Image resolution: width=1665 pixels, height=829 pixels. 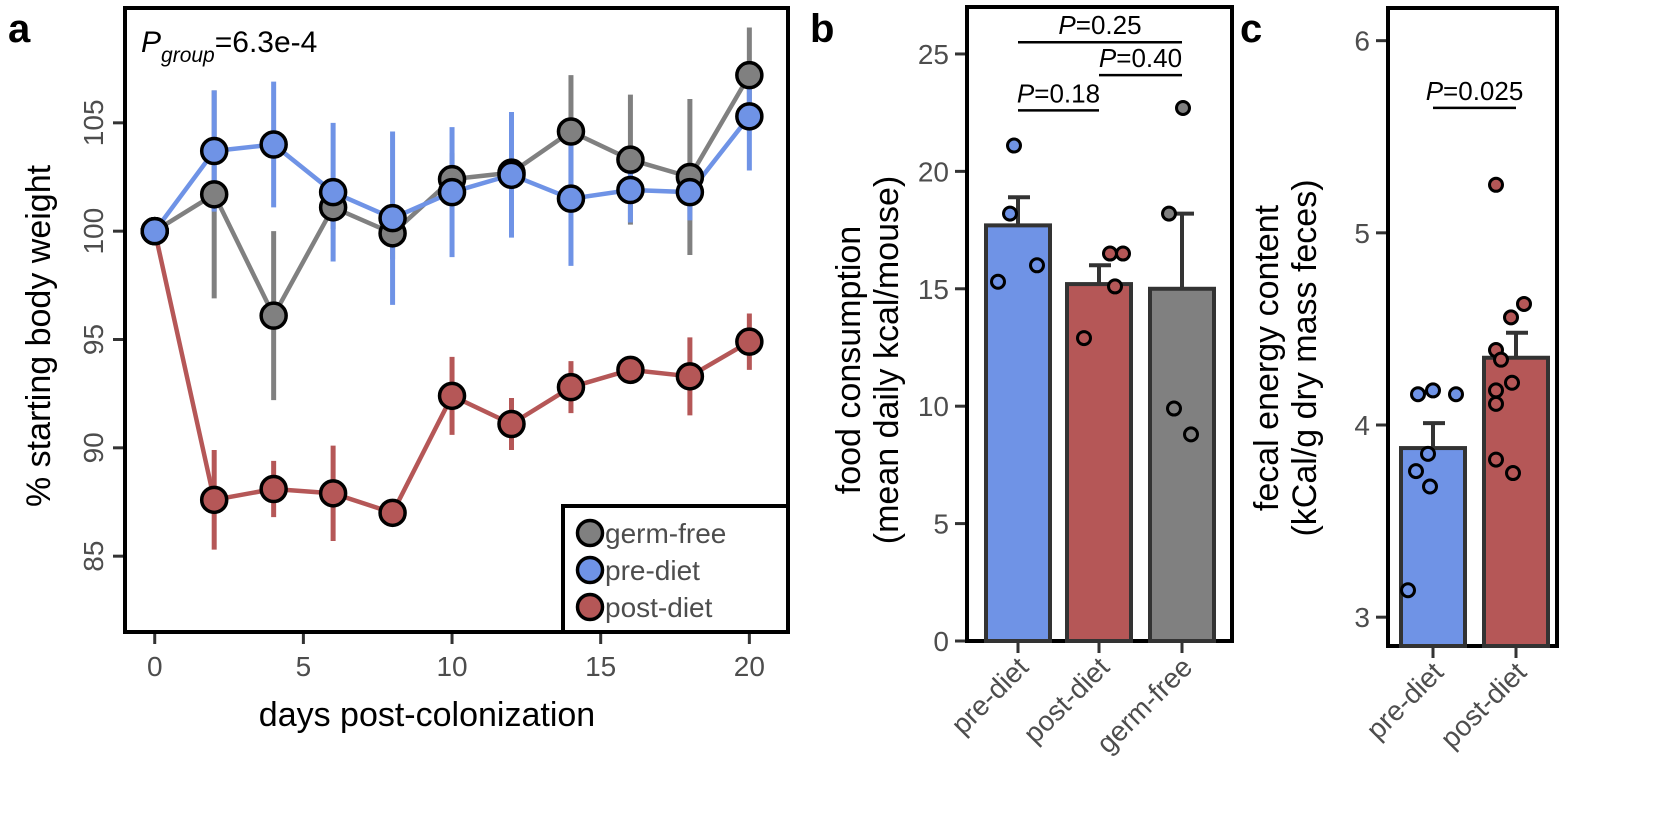 I want to click on comparison-label: P=0.025, so click(x=1475, y=91).